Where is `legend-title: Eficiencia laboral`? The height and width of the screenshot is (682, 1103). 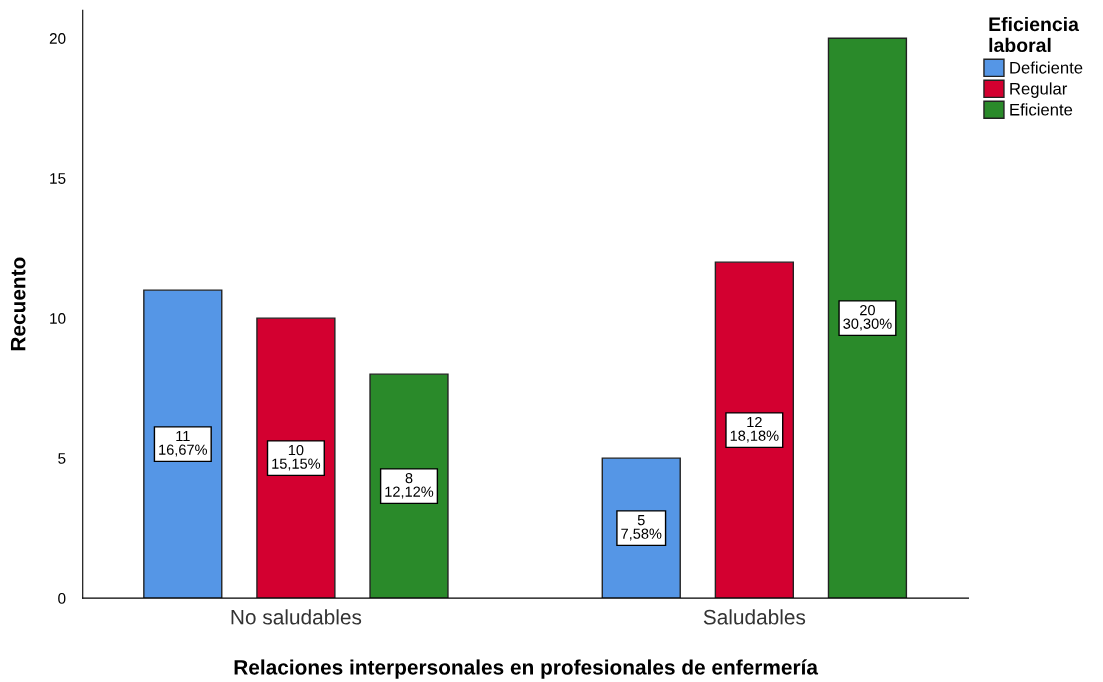 legend-title: Eficiencia laboral is located at coordinates (1034, 34).